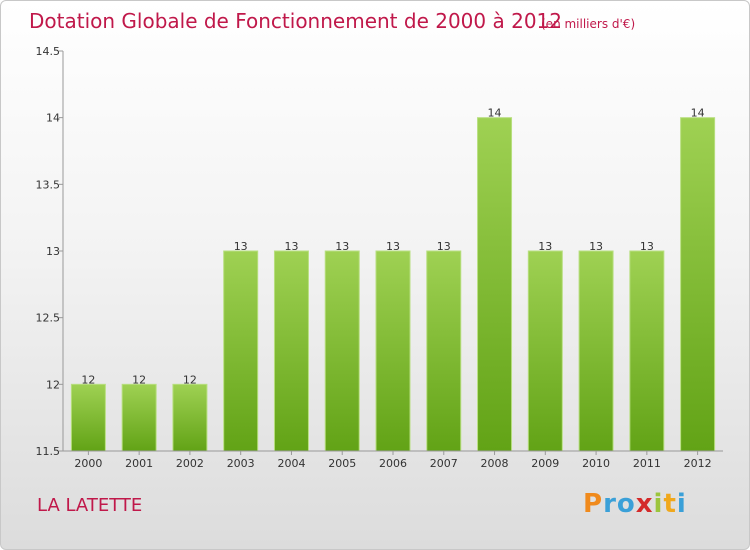 This screenshot has width=750, height=550. What do you see at coordinates (241, 463) in the screenshot?
I see `x-tick-label-2003: 2003` at bounding box center [241, 463].